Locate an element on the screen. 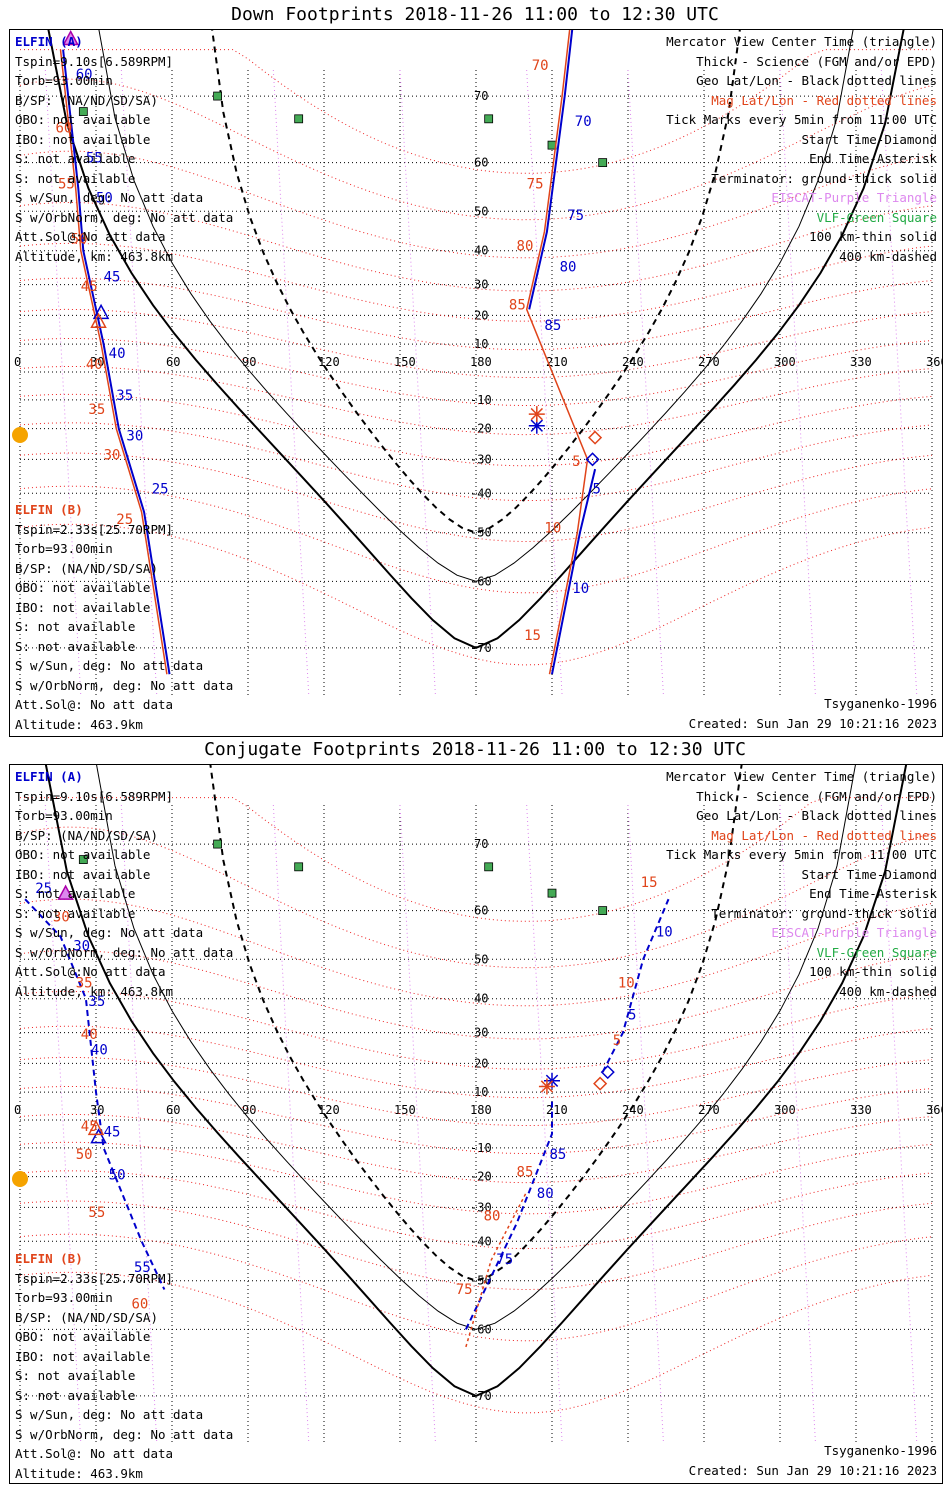 The height and width of the screenshot is (1500, 950). lon-label: 300 is located at coordinates (785, 1110).